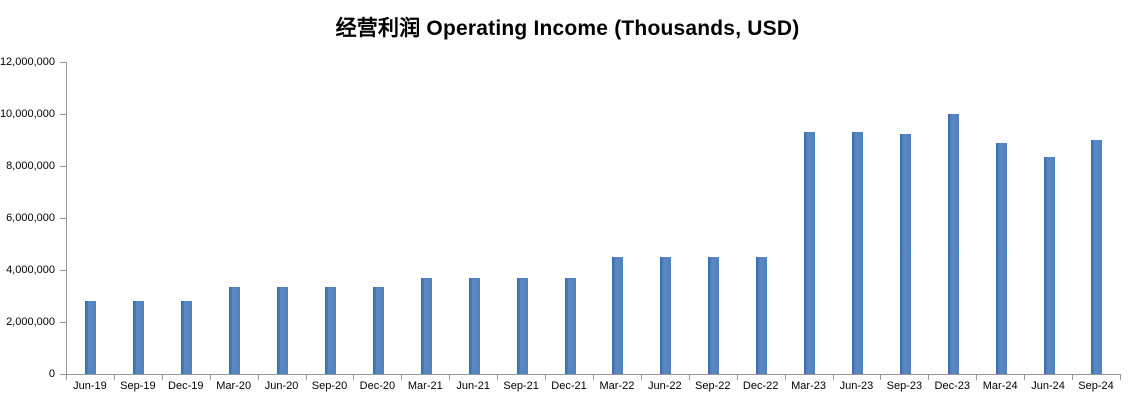  Describe the element at coordinates (521, 386) in the screenshot. I see `x-tick-label: Sep-21` at that location.